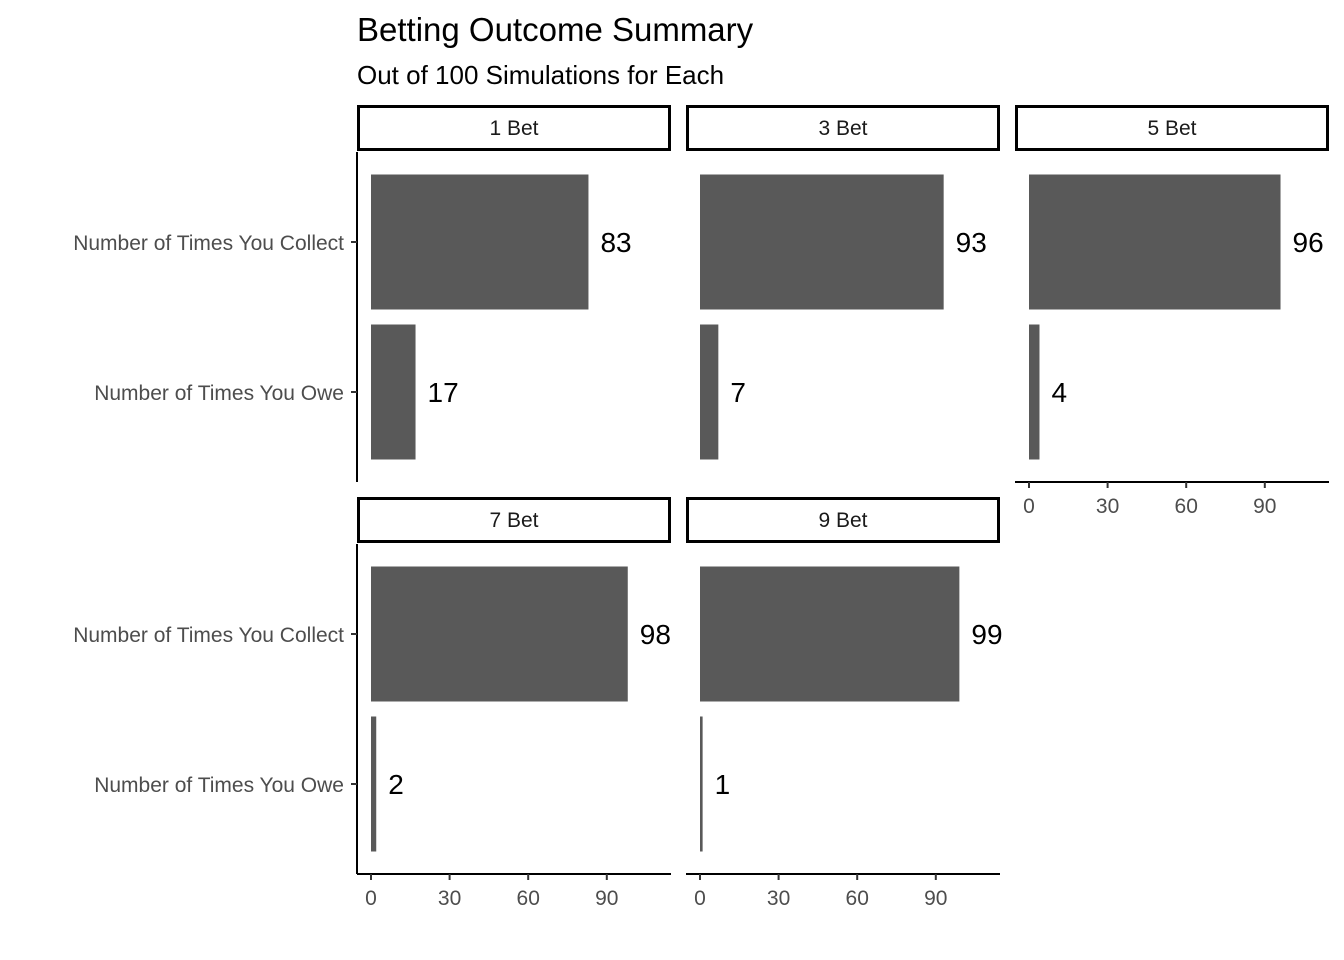 This screenshot has width=1344, height=960. I want to click on bar-value-label: 17, so click(443, 392).